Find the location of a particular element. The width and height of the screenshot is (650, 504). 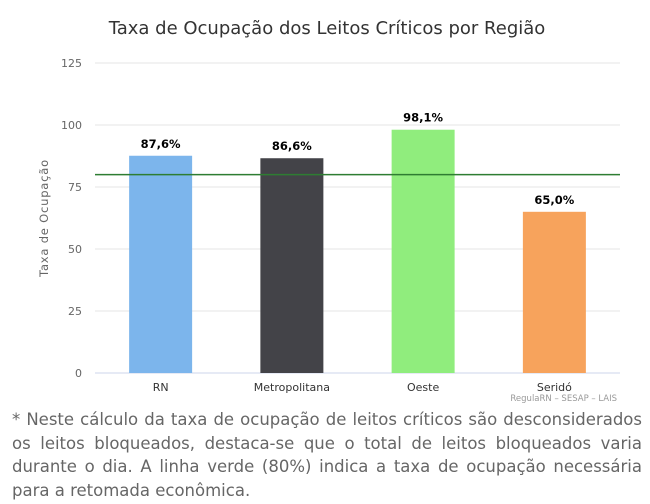

x-axis-ticks: RN Metropolitana Oeste Seridó is located at coordinates (362, 387).